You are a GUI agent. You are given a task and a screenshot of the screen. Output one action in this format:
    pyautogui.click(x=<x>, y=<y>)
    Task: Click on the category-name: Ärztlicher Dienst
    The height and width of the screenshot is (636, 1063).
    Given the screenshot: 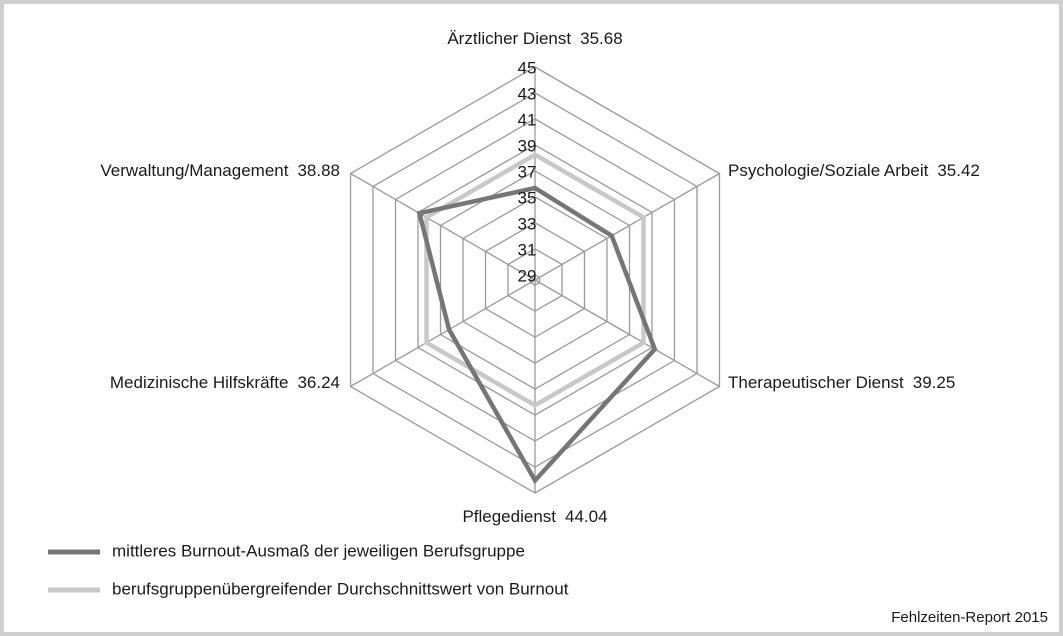 What is the action you would take?
    pyautogui.click(x=509, y=38)
    